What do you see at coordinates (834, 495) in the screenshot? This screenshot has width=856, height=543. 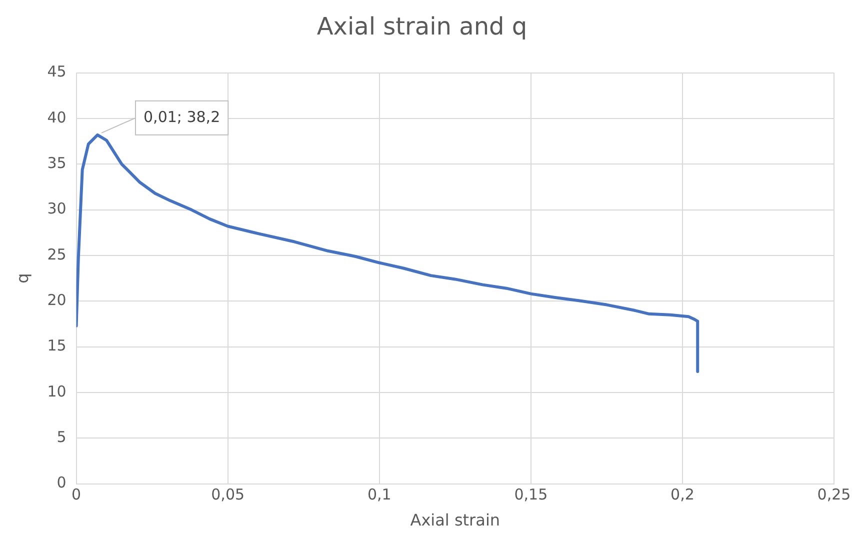 I see `x-tick-label: 0,25` at bounding box center [834, 495].